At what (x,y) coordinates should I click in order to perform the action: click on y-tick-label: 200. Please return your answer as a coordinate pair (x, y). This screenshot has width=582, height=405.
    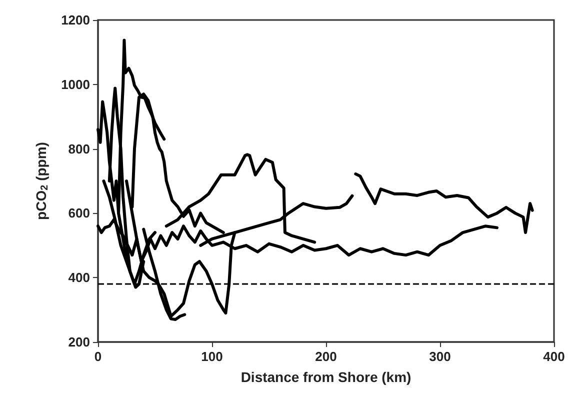
    Looking at the image, I should click on (79, 342).